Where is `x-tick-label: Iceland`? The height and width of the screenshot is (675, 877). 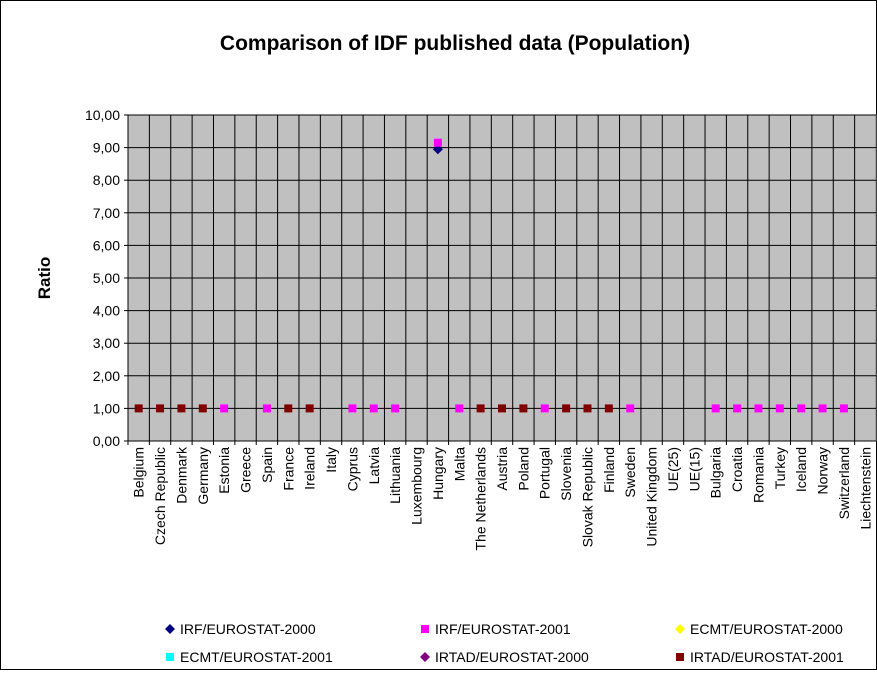 x-tick-label: Iceland is located at coordinates (801, 469).